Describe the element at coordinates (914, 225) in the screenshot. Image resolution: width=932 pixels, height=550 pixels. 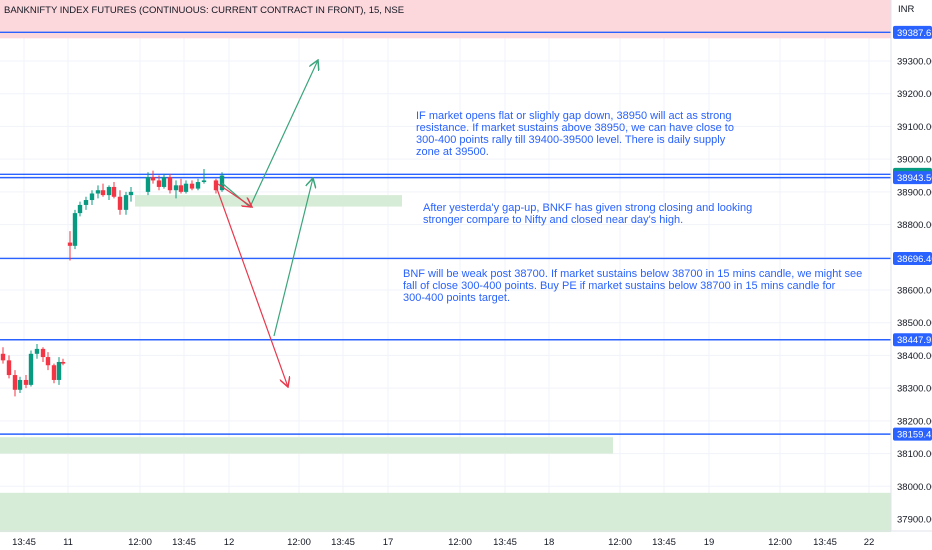
I see `y-tick-label: 38800.00` at that location.